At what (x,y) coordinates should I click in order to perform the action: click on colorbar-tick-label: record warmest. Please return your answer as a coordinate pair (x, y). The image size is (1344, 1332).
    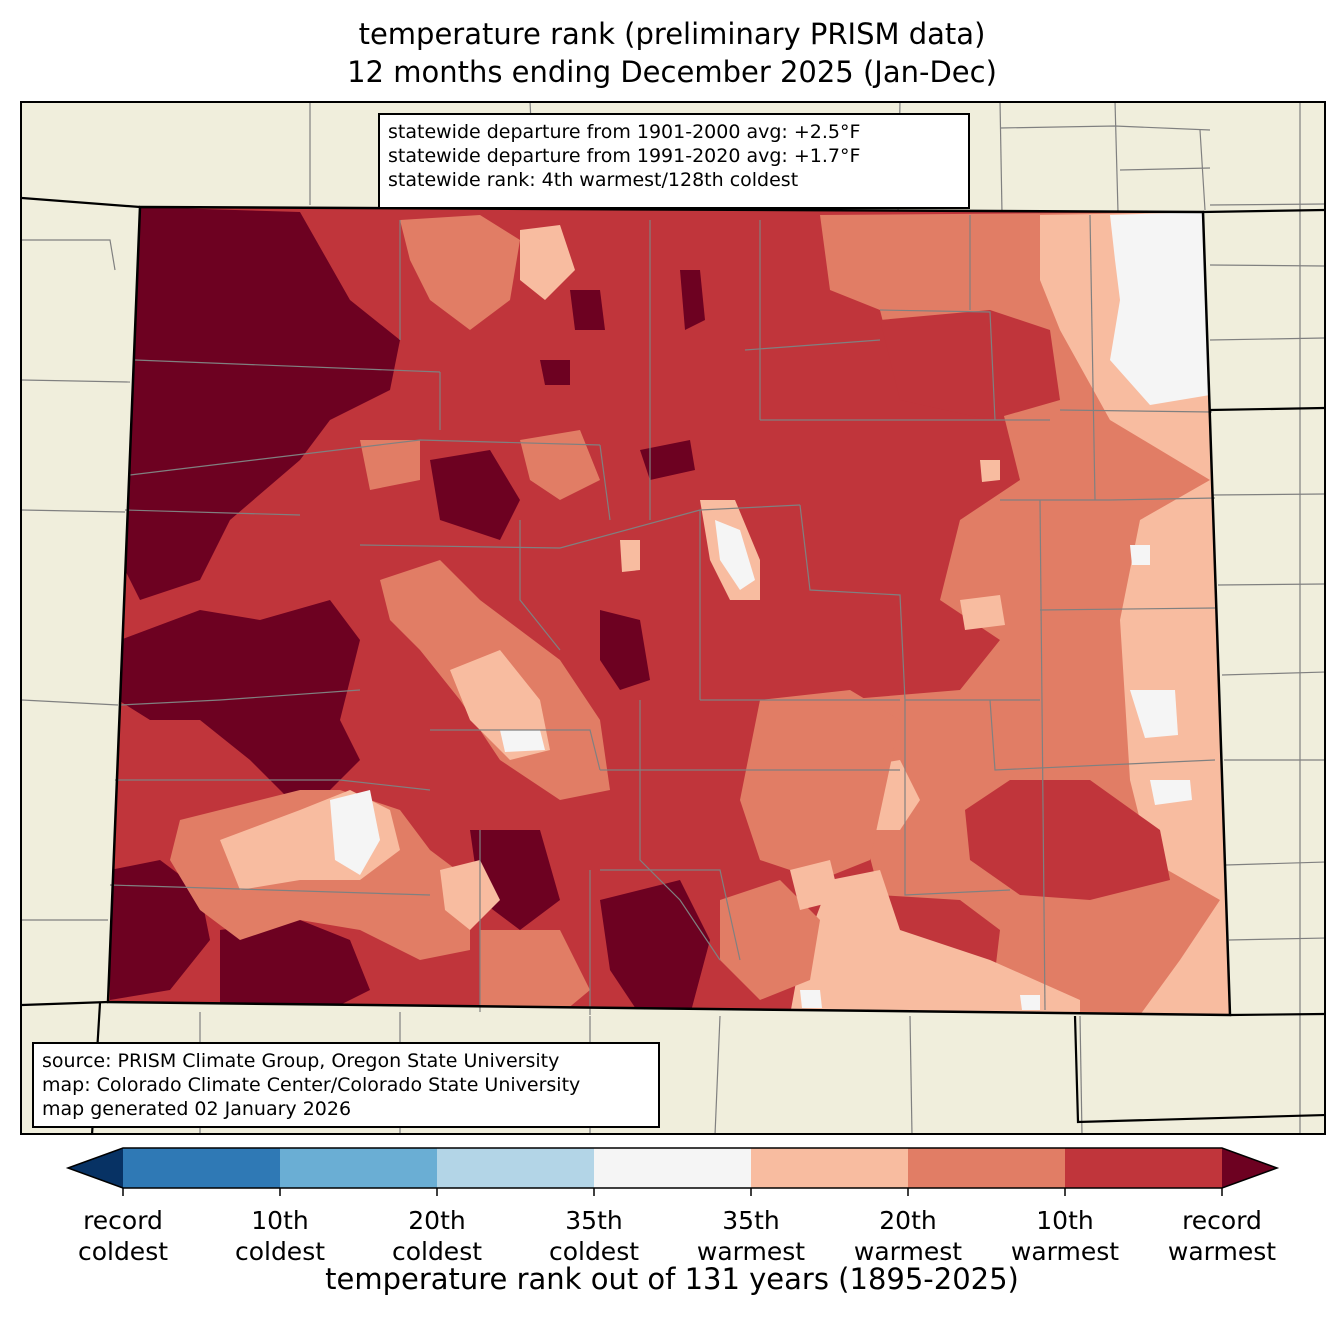
    Looking at the image, I should click on (1222, 1236).